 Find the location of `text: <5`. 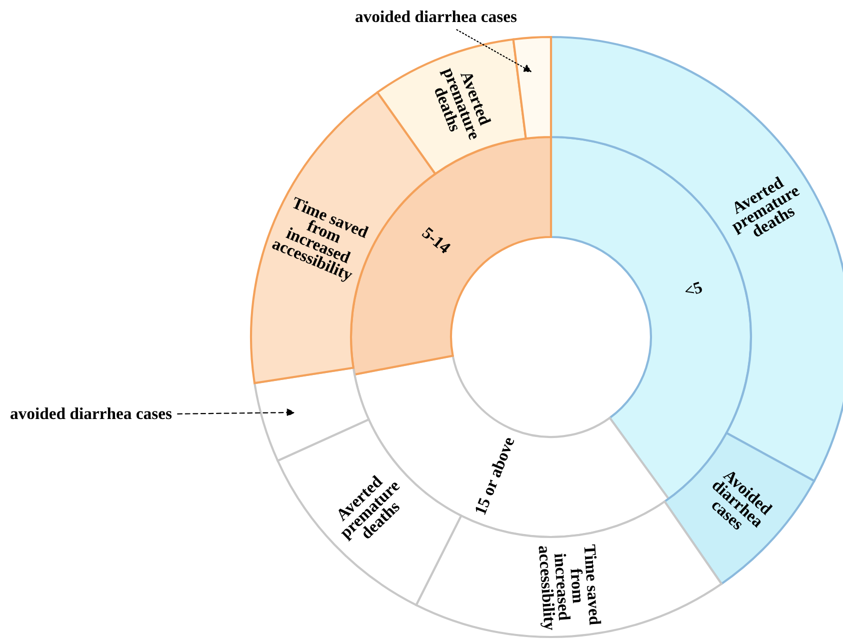

text: <5 is located at coordinates (693, 290).